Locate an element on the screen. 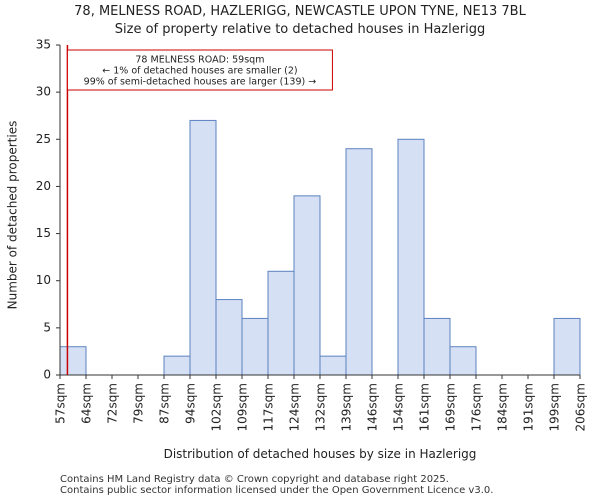  bar-139sqm is located at coordinates (359, 262).